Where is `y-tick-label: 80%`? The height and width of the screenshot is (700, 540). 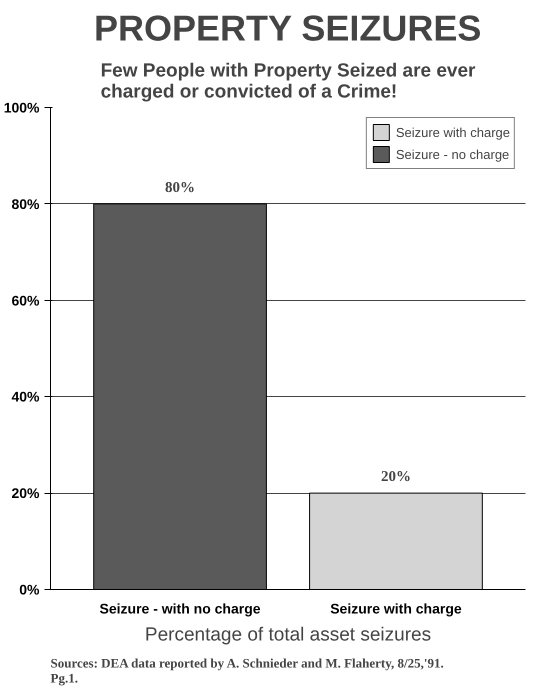 y-tick-label: 80% is located at coordinates (25, 204).